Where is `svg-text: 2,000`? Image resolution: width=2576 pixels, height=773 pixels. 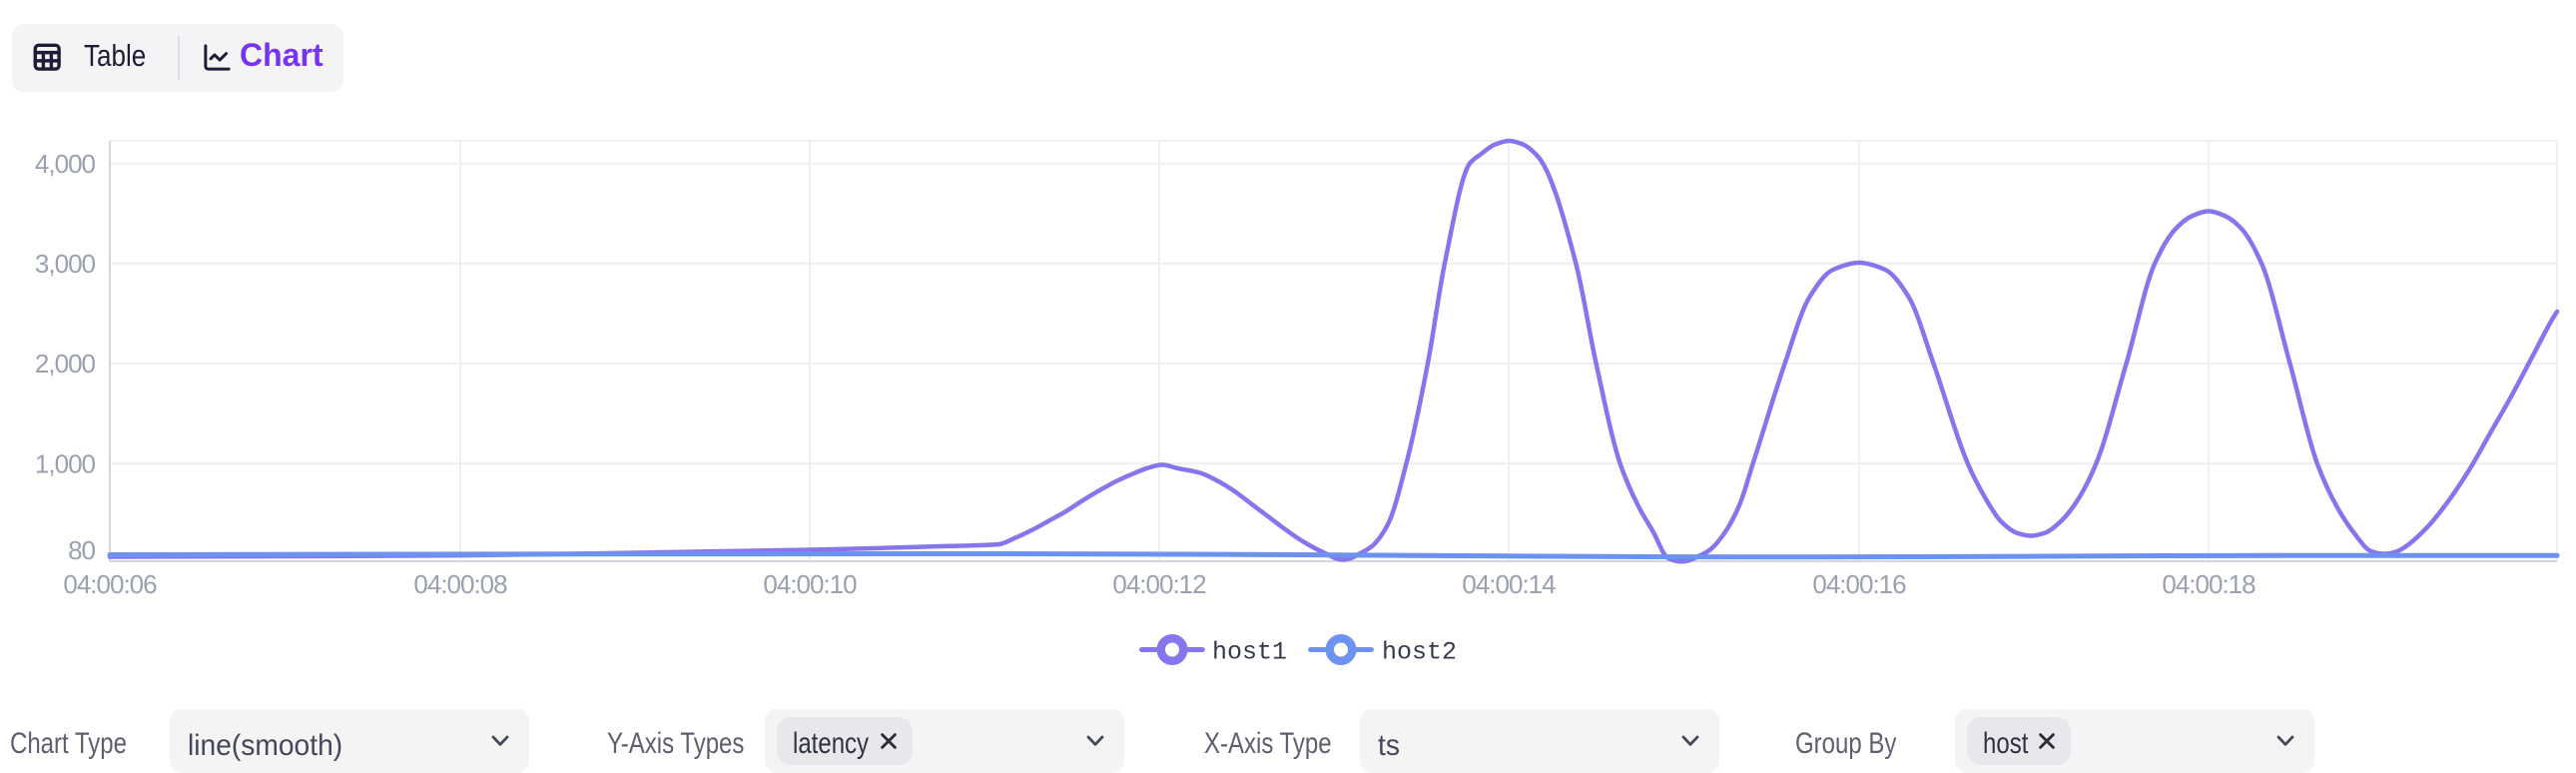 svg-text: 2,000 is located at coordinates (65, 364).